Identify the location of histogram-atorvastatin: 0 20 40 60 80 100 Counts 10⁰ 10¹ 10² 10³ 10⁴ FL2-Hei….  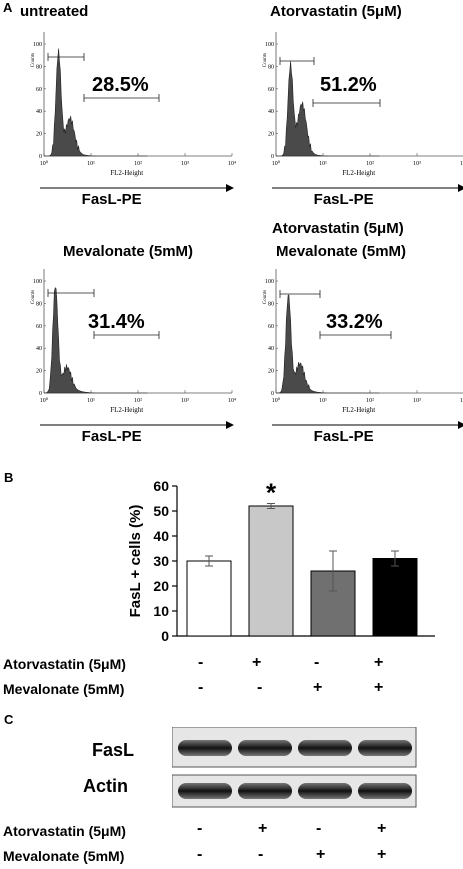
(363, 118).